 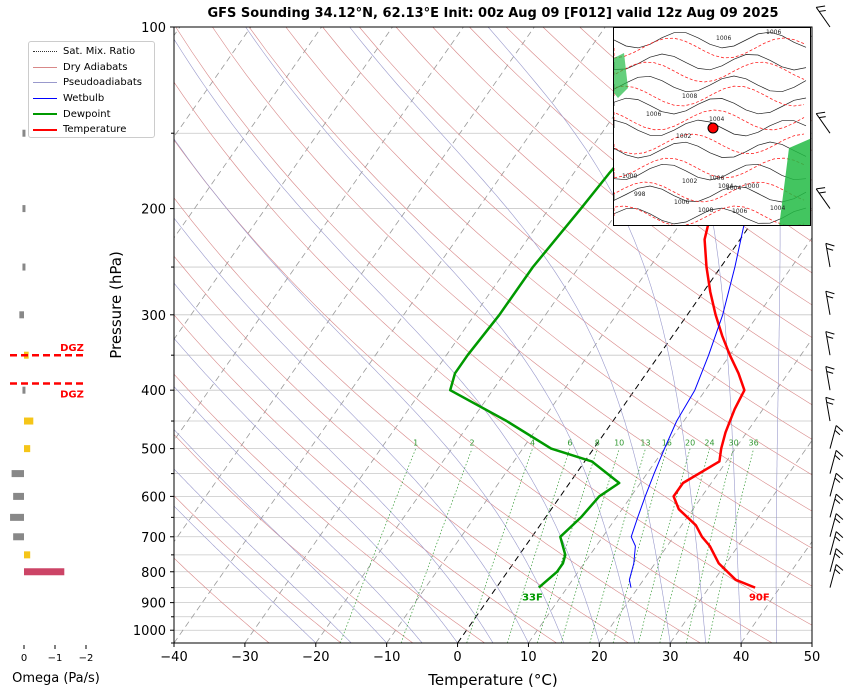 I want to click on mixing-ratio-label: 36, so click(x=753, y=443).